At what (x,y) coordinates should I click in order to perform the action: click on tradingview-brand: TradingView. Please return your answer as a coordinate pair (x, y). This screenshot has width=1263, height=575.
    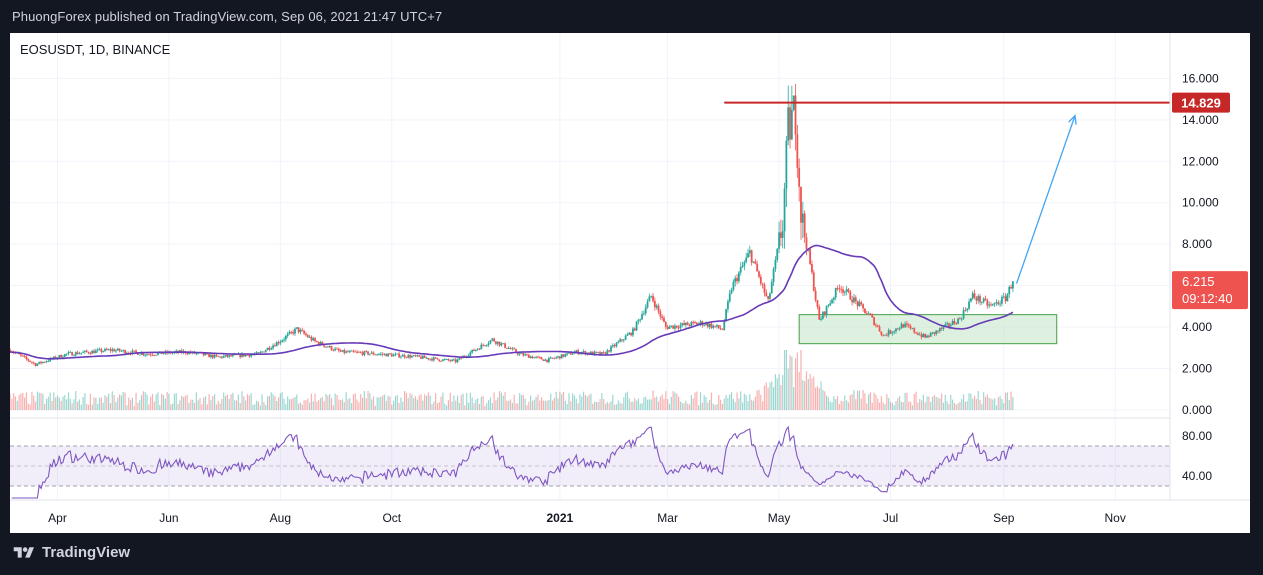
    Looking at the image, I should click on (71, 552).